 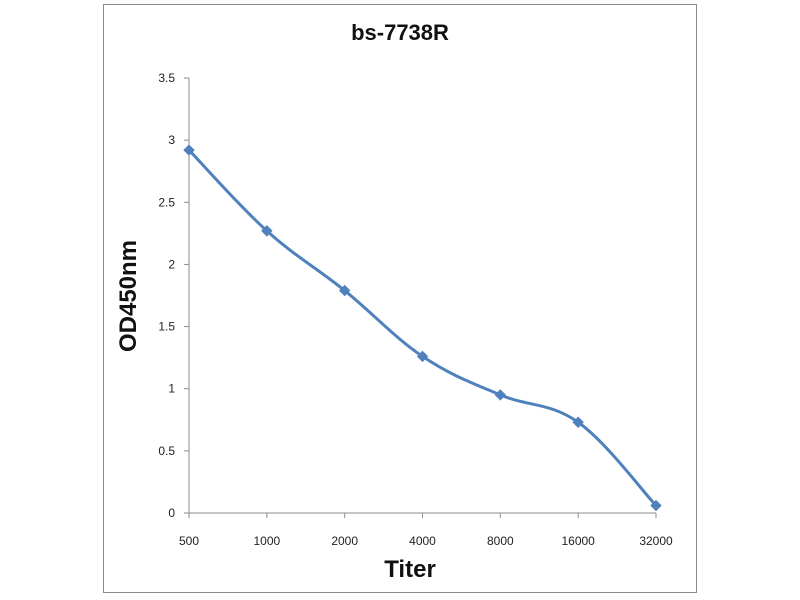 I want to click on y-axis-title: OD450nm, so click(x=128, y=296).